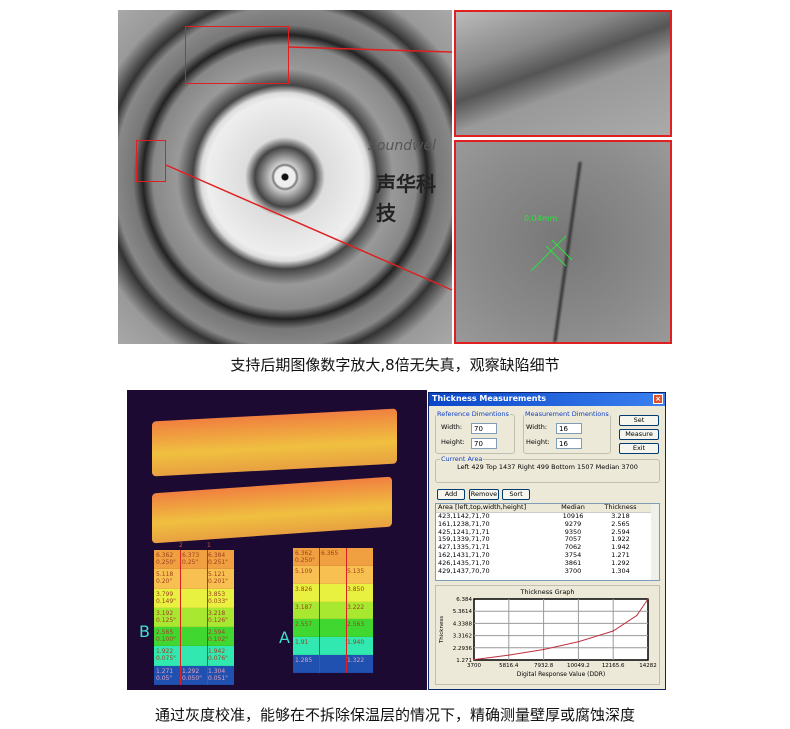 This screenshot has width=790, height=729. Describe the element at coordinates (473, 414) in the screenshot. I see `group-legend: Reference Dimentions` at that location.